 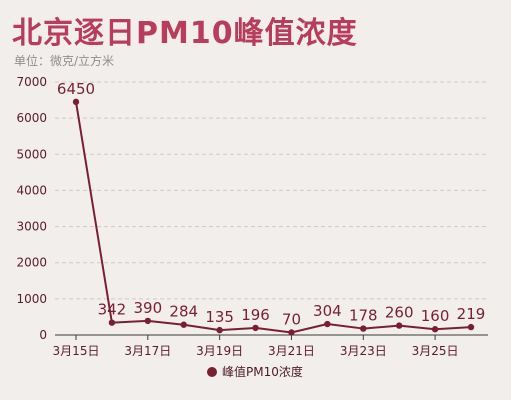 What do you see at coordinates (76, 351) in the screenshot?
I see `x-tick-label: 3月15日` at bounding box center [76, 351].